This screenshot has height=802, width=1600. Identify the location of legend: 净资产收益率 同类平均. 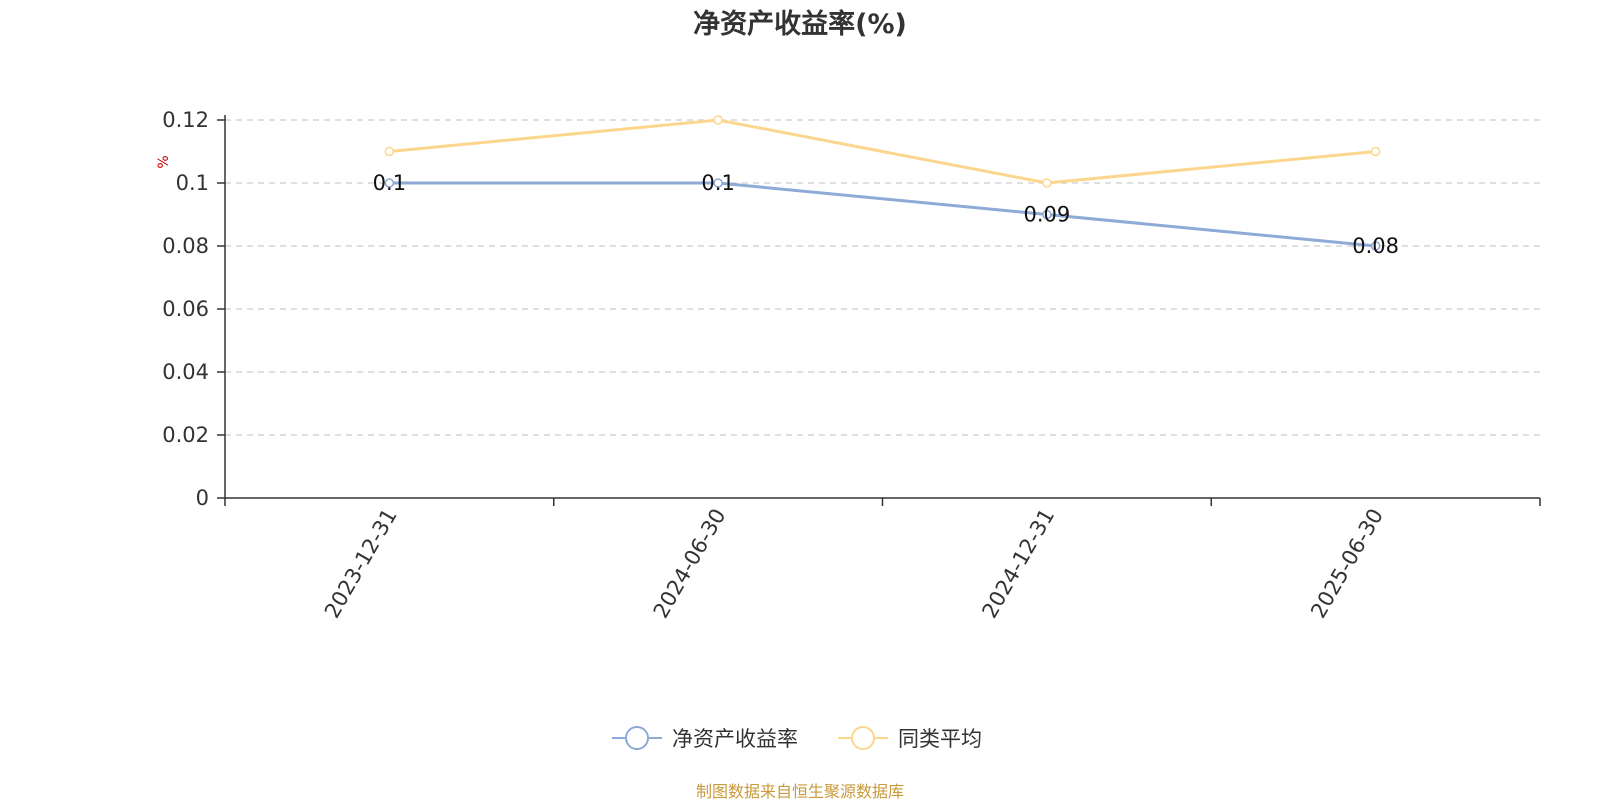
(797, 738).